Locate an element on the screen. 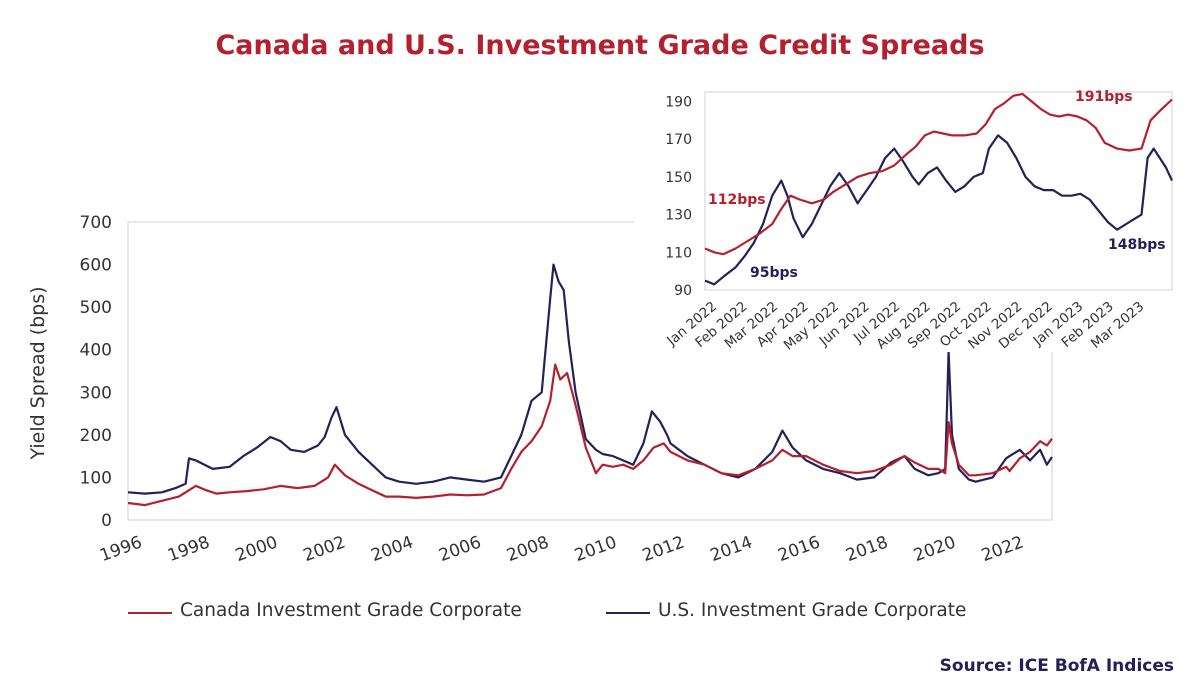  x-tick-label: 2010 is located at coordinates (595, 549).